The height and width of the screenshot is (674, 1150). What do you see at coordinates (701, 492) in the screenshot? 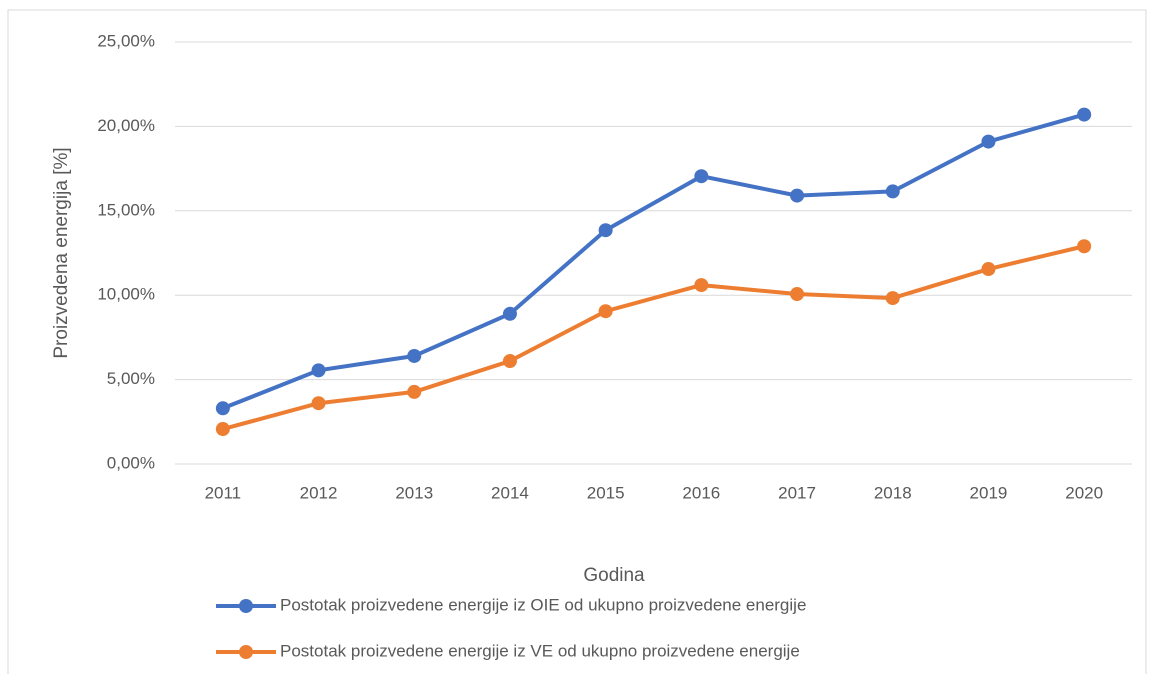
I see `x-tick-label: 2016` at bounding box center [701, 492].